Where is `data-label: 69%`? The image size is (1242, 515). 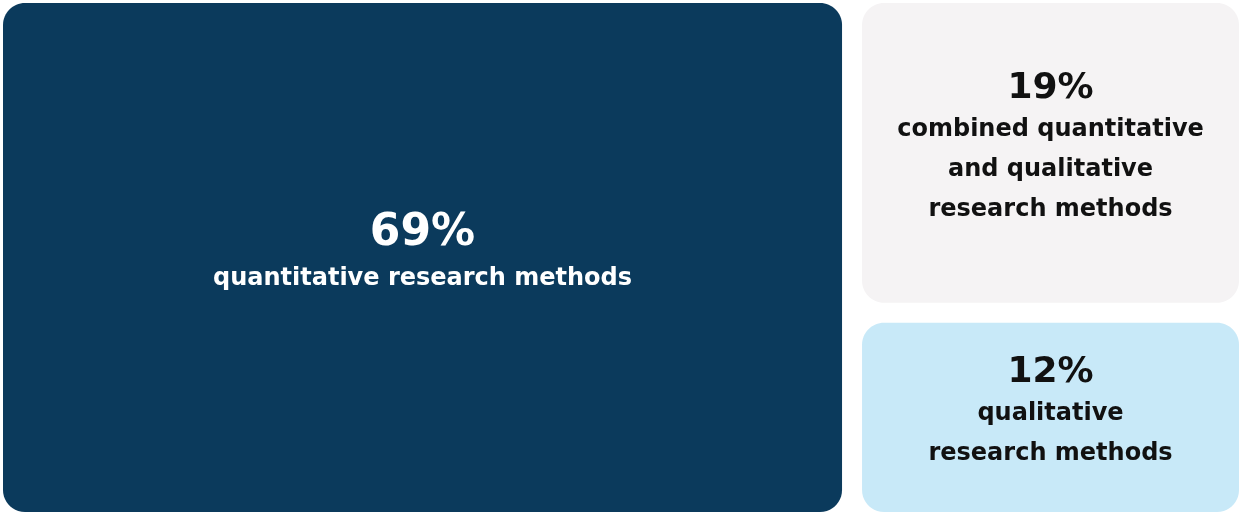
data-label: 69% is located at coordinates (422, 229).